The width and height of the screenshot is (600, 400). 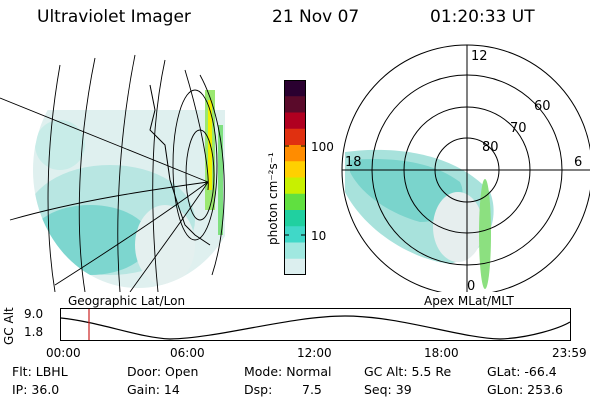 I want to click on polar-emission-map, so click(x=419, y=219).